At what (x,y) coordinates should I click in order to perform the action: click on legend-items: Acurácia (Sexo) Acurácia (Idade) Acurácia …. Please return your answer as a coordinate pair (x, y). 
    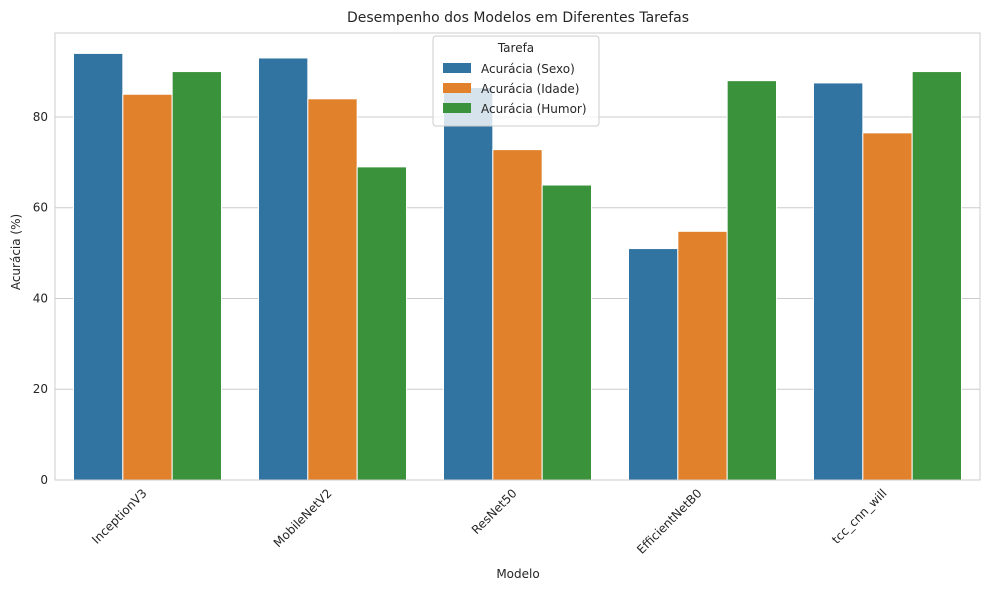
    Looking at the image, I should click on (515, 89).